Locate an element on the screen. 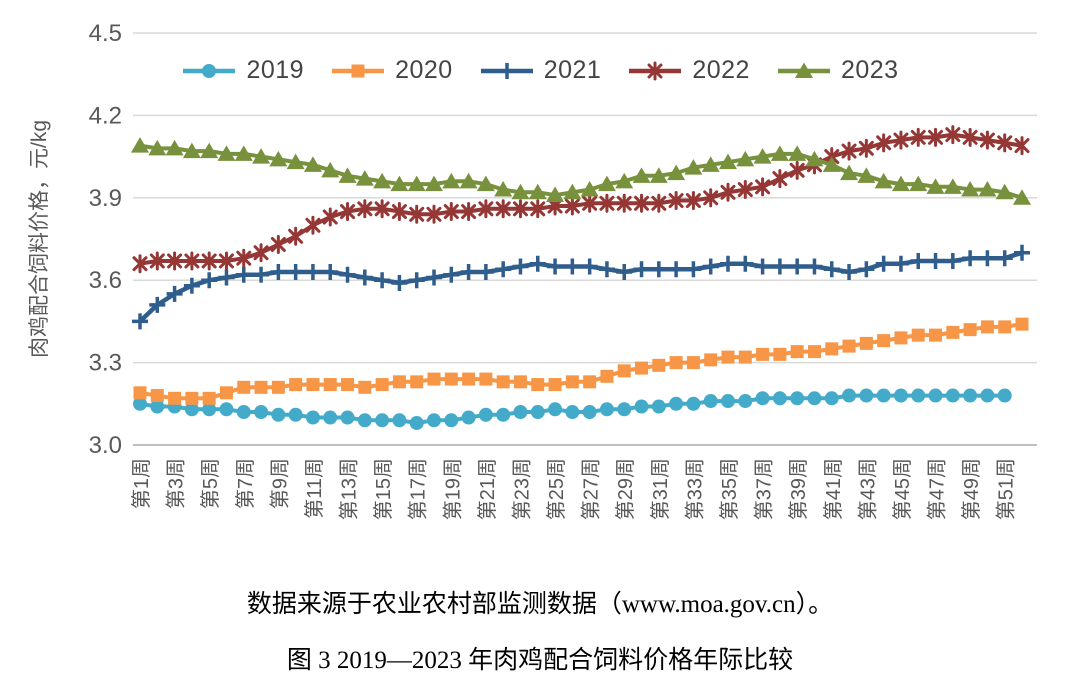  y-tick-label: 3.6 is located at coordinates (105, 280).